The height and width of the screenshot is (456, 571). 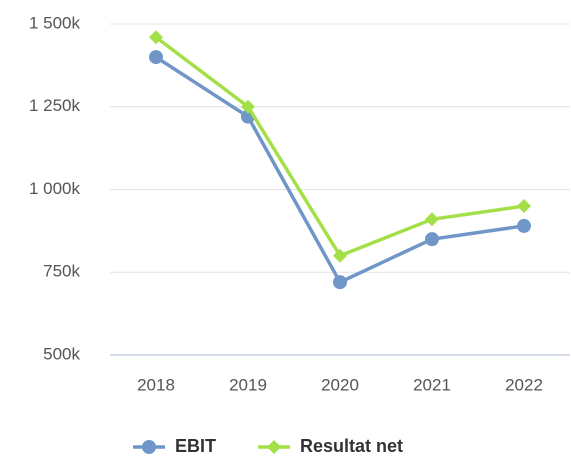 What do you see at coordinates (432, 384) in the screenshot?
I see `x-tick-label: 2021` at bounding box center [432, 384].